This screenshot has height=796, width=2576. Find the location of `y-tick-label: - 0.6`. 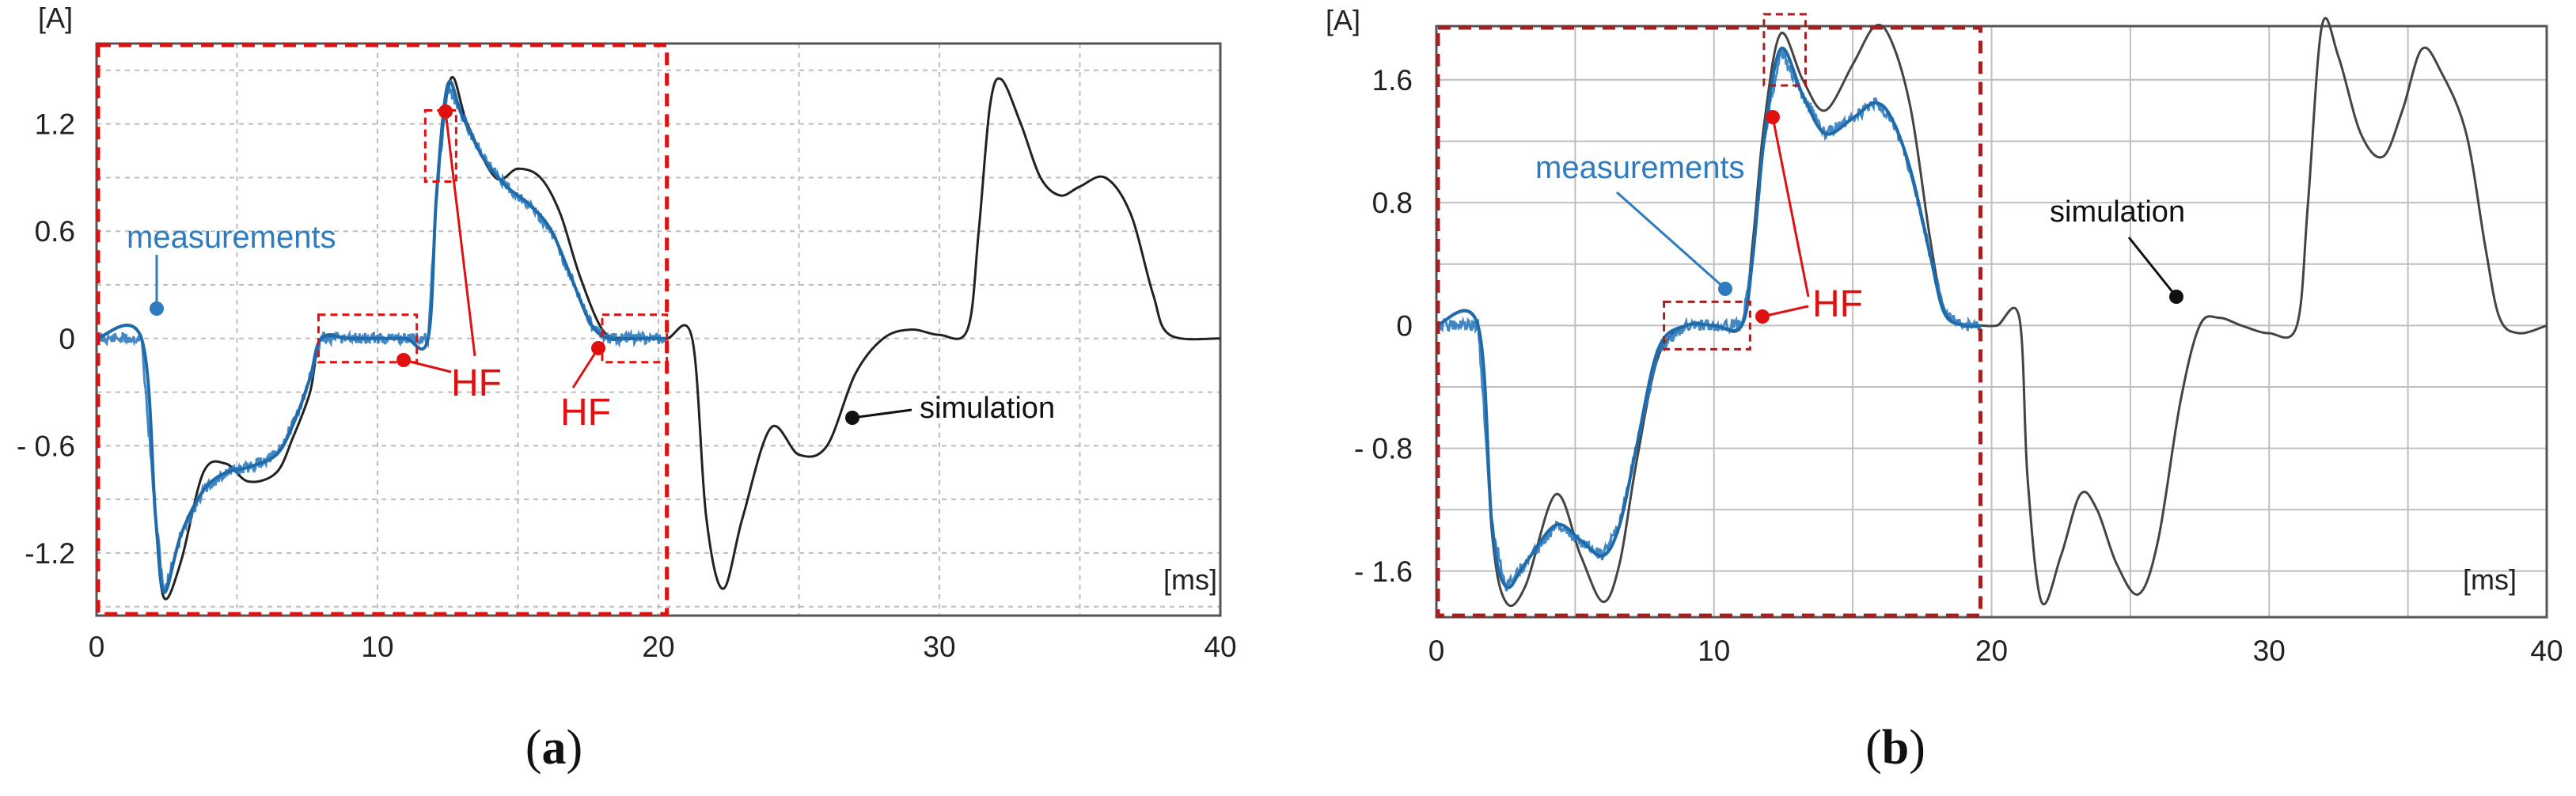

y-tick-label: - 0.6 is located at coordinates (46, 446).